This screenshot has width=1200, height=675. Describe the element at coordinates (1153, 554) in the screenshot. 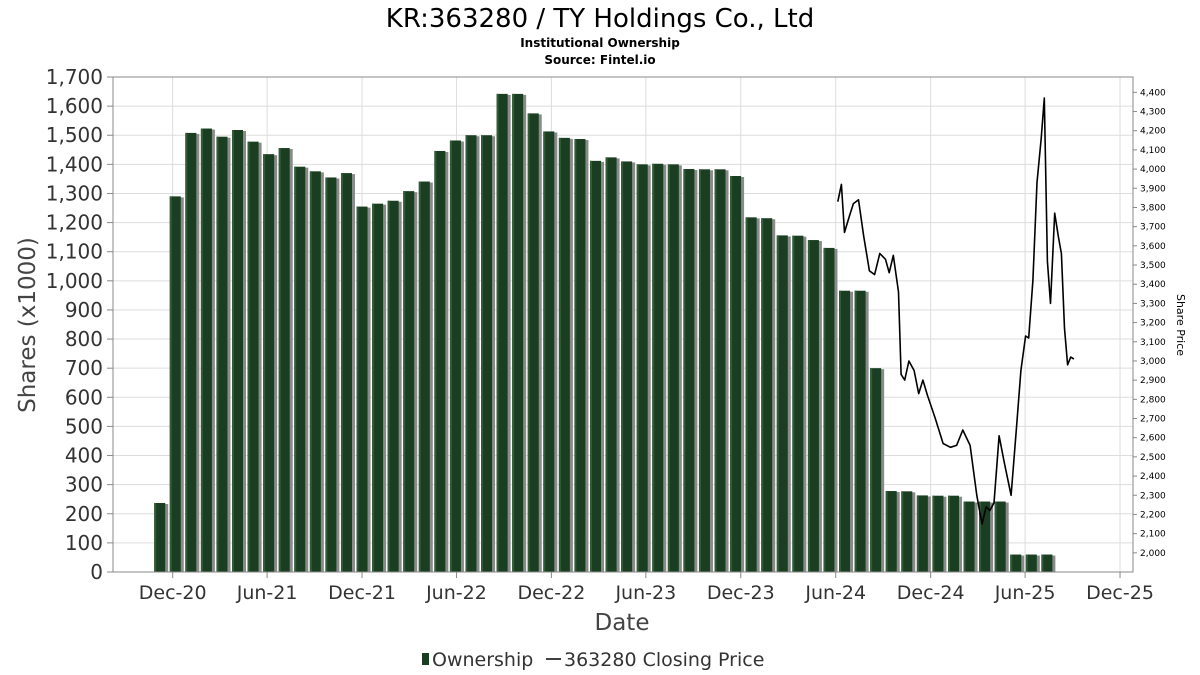

I see `y2-tick-label: 2,000` at that location.